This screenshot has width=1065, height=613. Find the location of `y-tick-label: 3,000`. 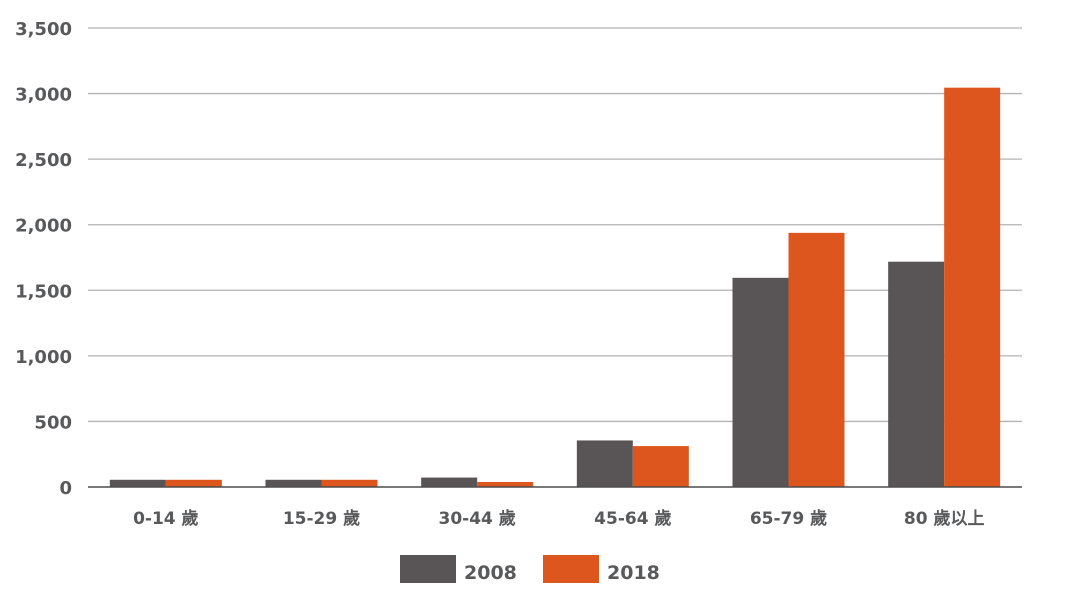

y-tick-label: 3,000 is located at coordinates (43, 95).